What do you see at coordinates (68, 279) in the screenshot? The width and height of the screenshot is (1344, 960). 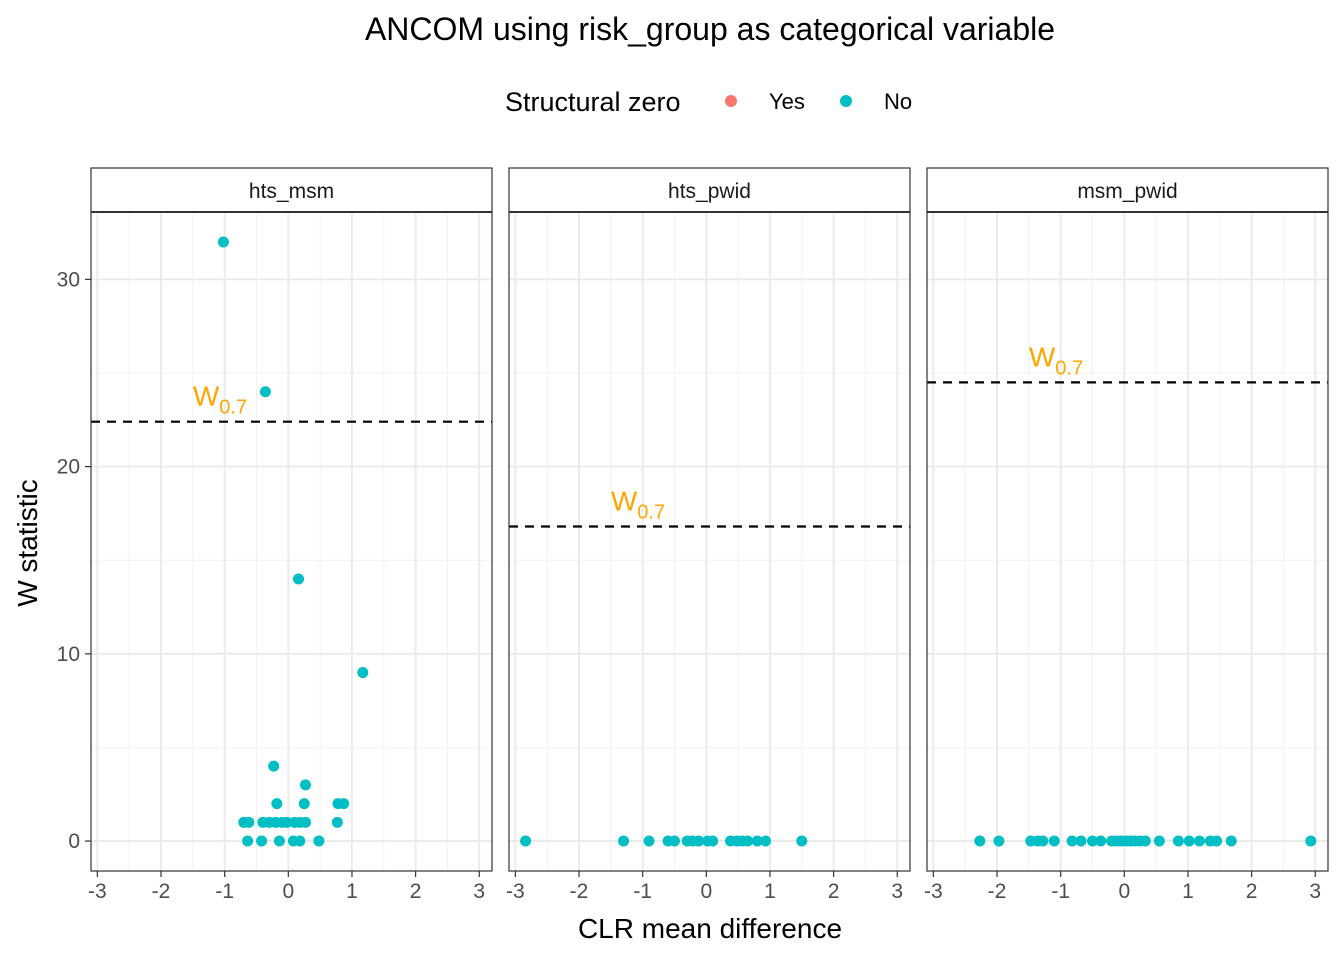 I see `y-tick-label: 30` at bounding box center [68, 279].